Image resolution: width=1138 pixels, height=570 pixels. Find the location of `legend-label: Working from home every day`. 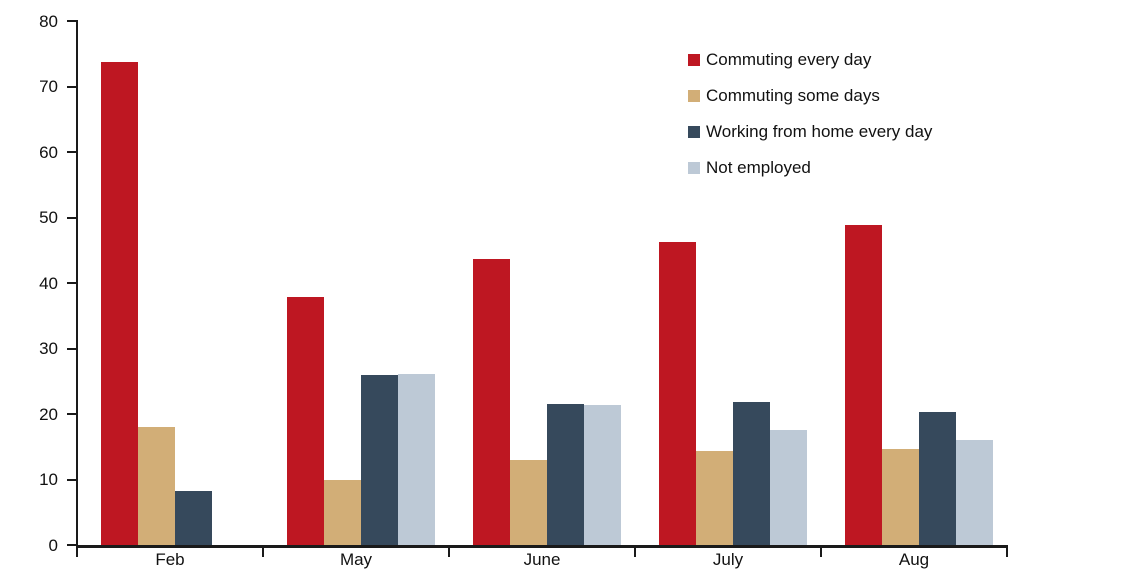

legend-label: Working from home every day is located at coordinates (819, 131).